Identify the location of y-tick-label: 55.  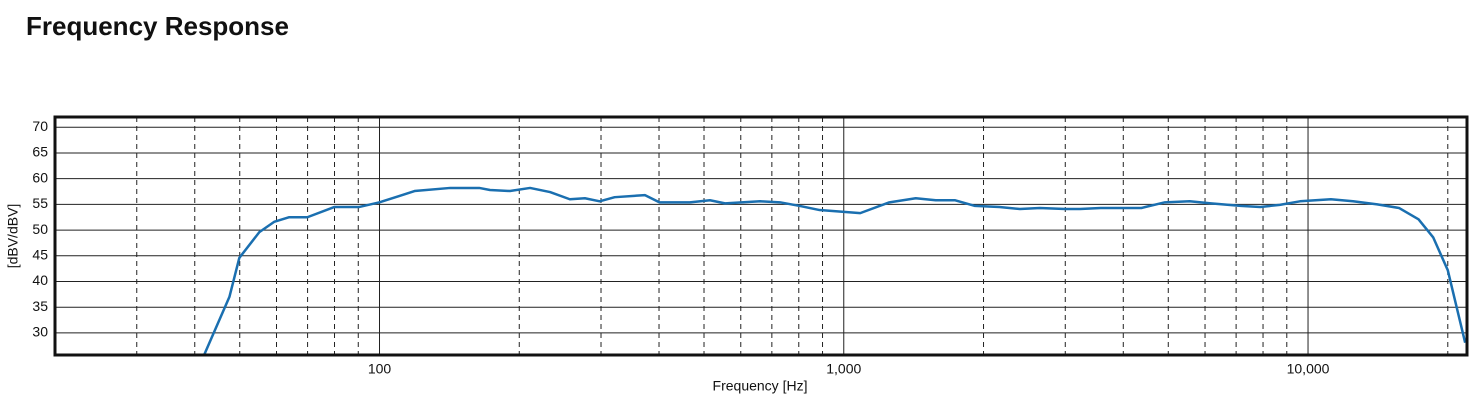
(40, 203).